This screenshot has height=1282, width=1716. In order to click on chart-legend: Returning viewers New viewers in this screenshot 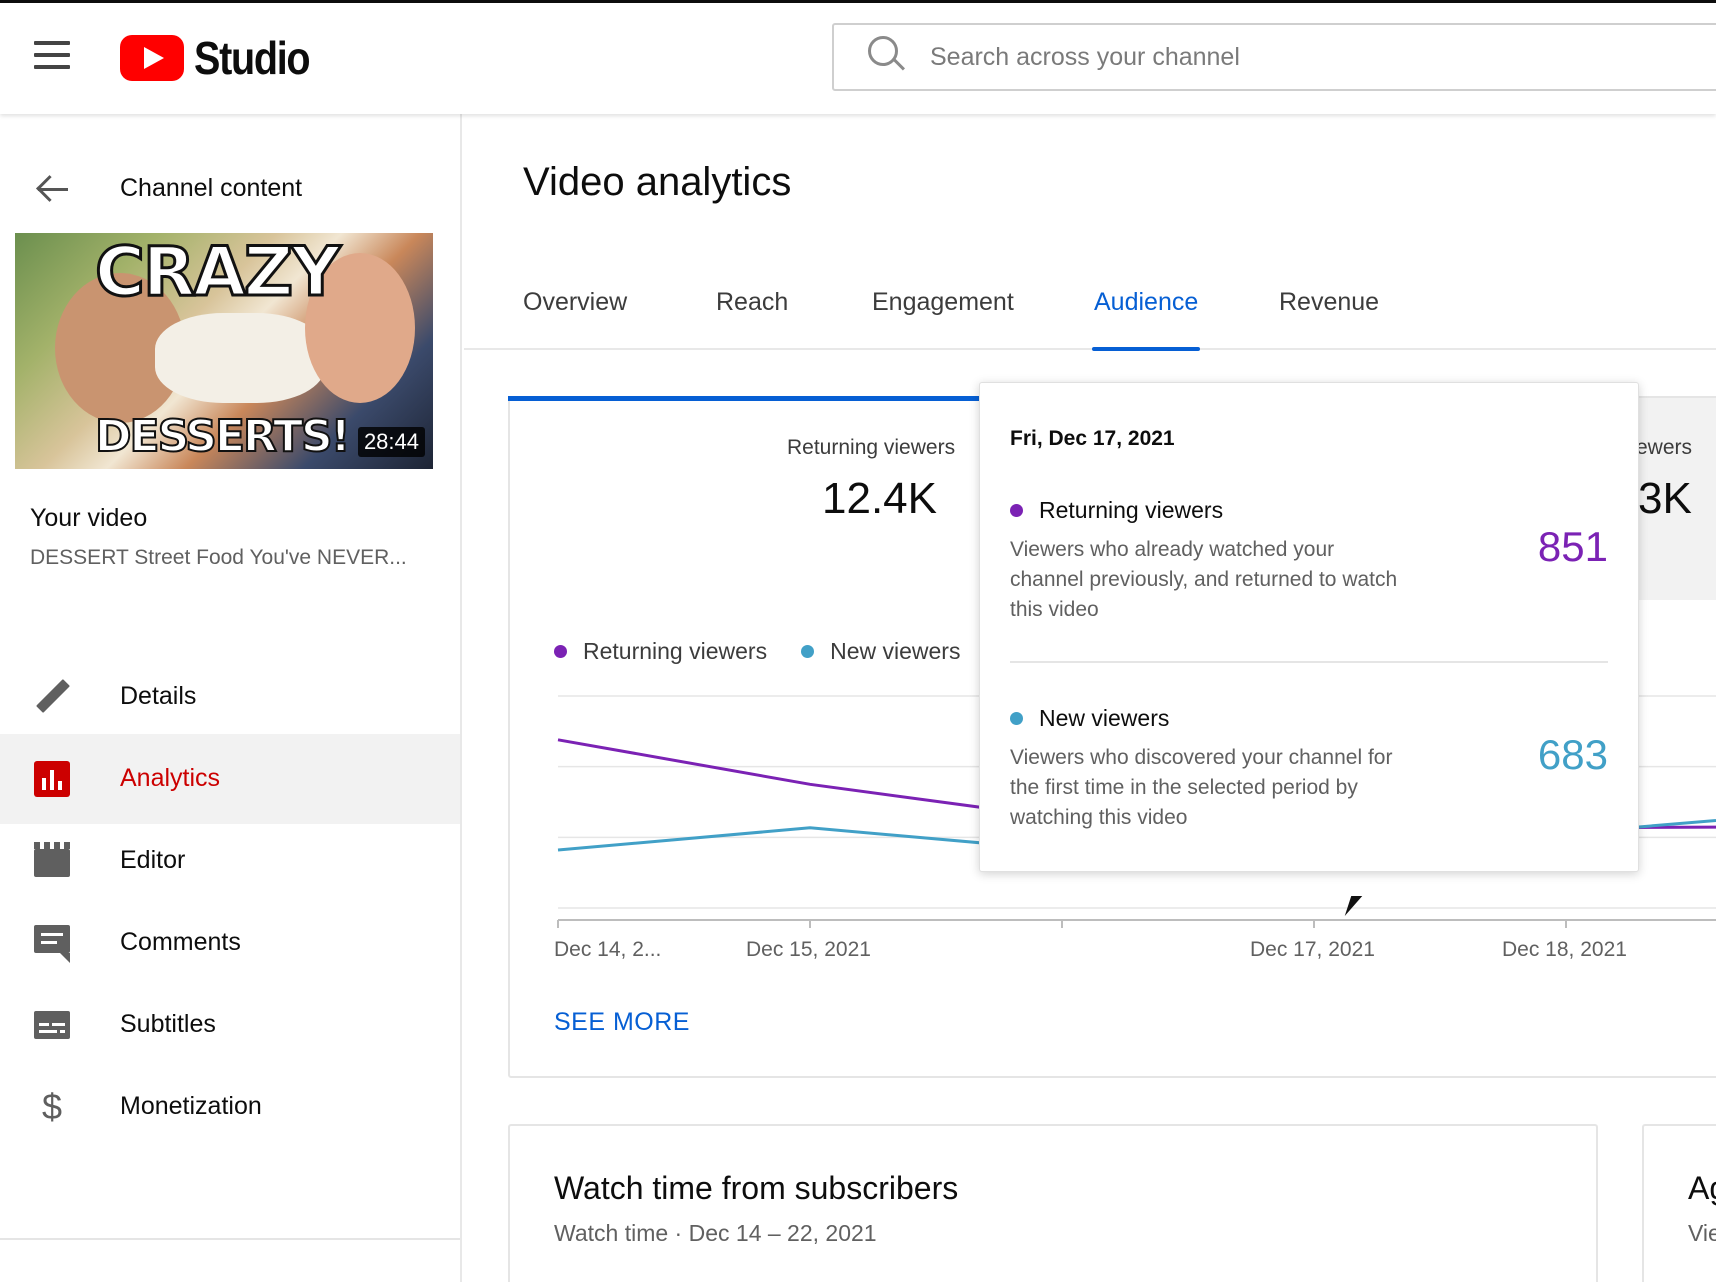, I will do `click(774, 651)`.